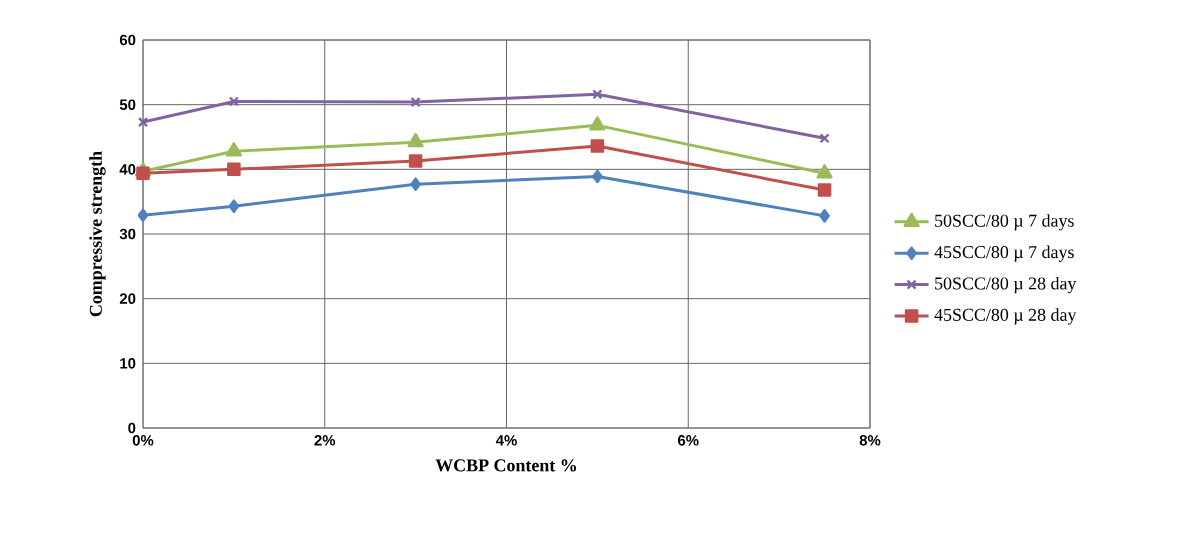 The height and width of the screenshot is (554, 1189). I want to click on x-tick-label: 8%, so click(870, 440).